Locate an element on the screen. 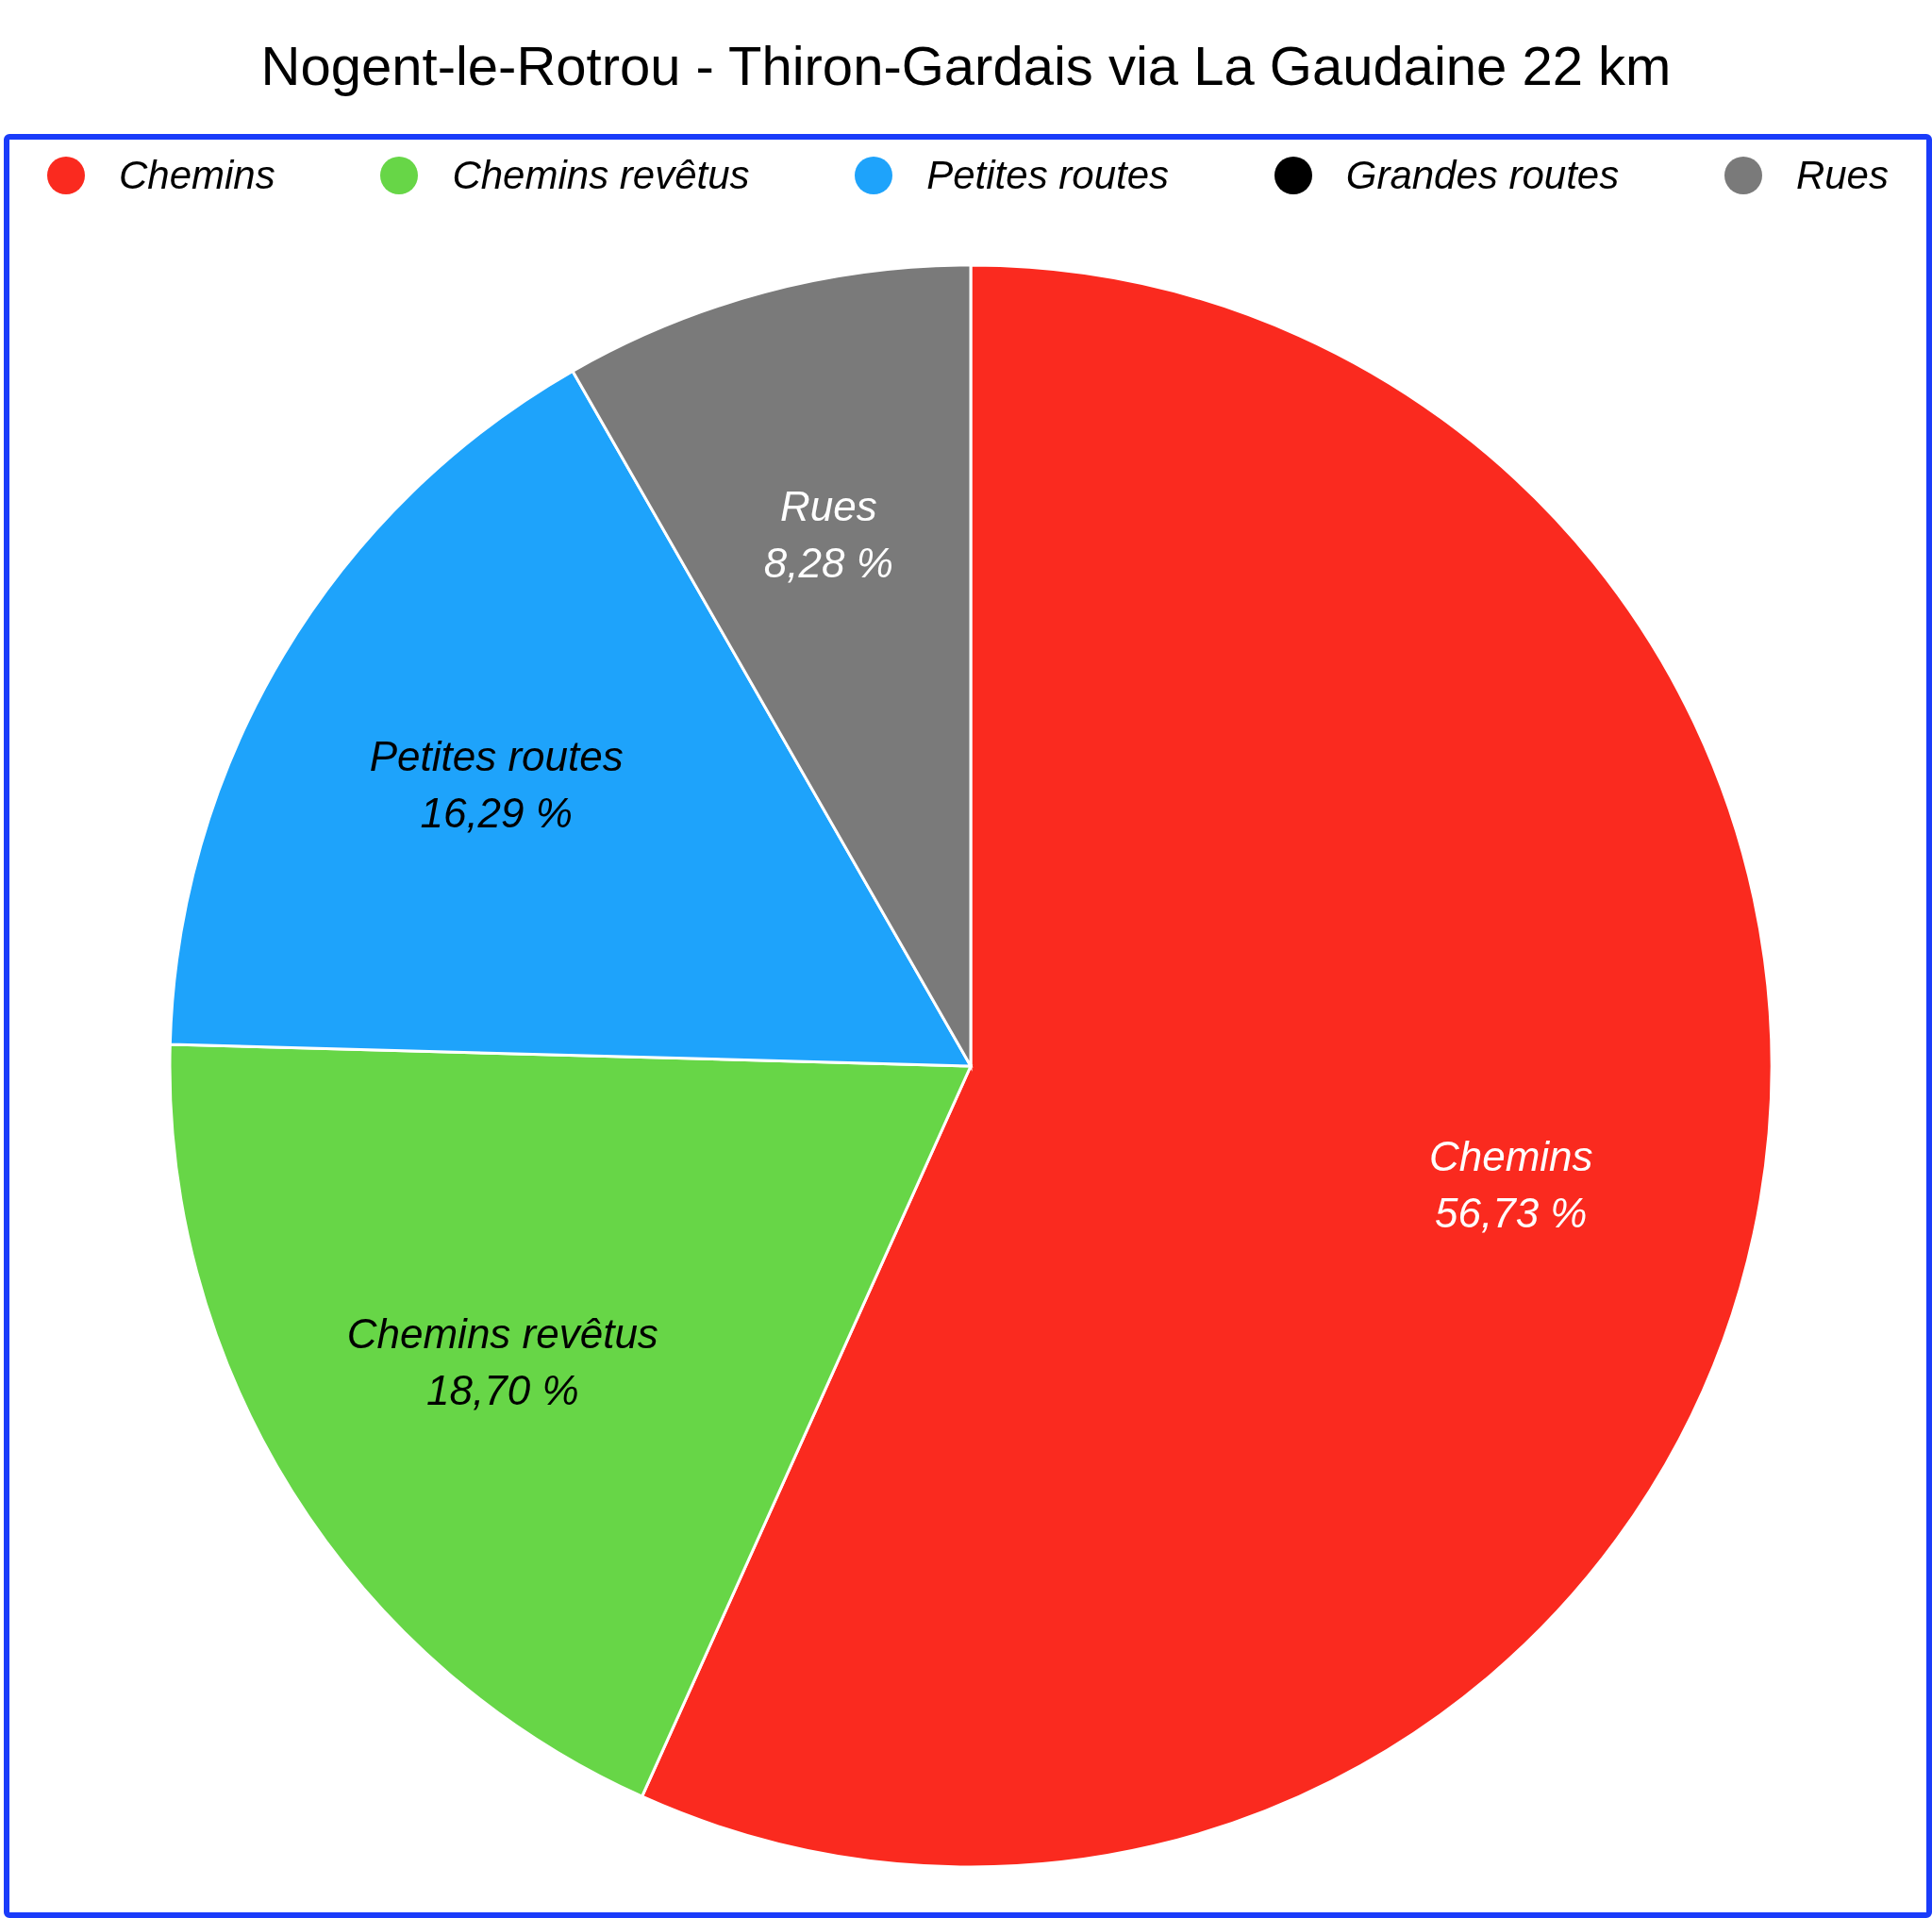  slice-label: Petites routes is located at coordinates (496, 756).